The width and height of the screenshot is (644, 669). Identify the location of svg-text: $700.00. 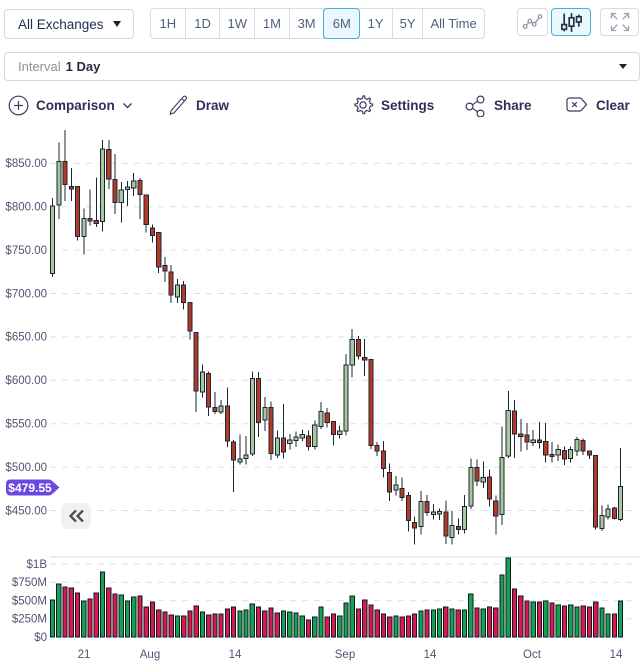
(26, 294).